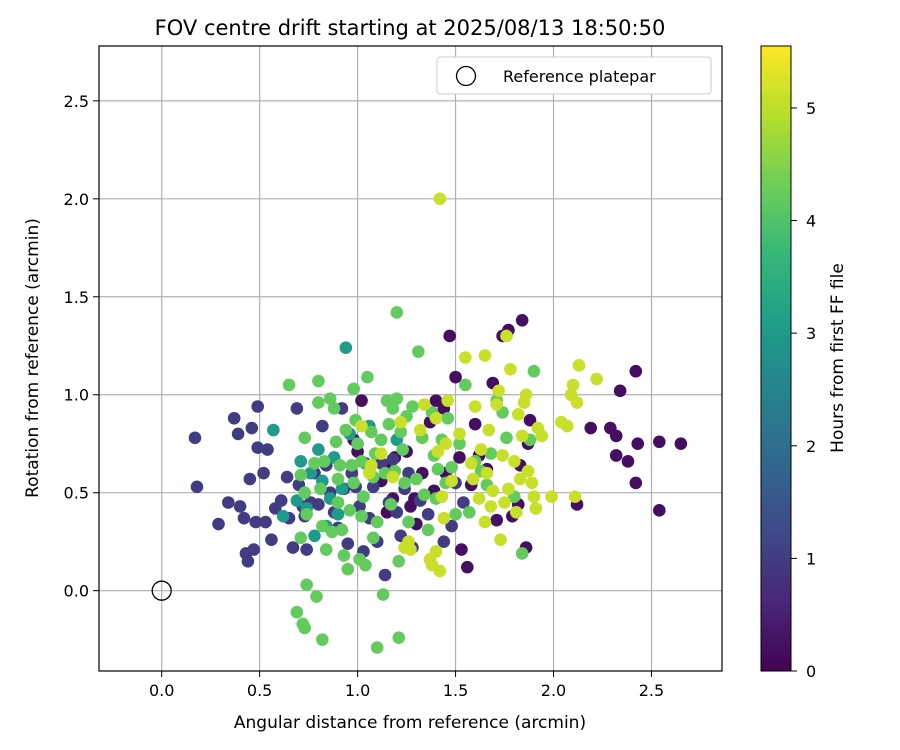 This screenshot has height=750, width=900. I want to click on x-tick-label: 1.0, so click(357, 690).